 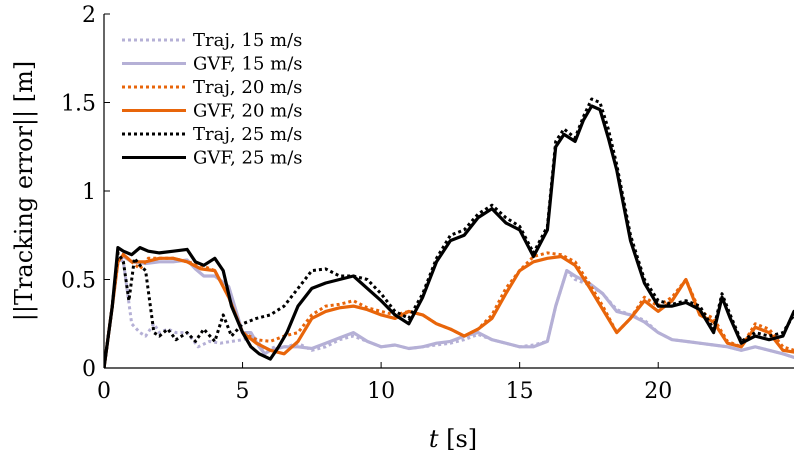 I want to click on y-tick-label: 1.5, so click(x=78, y=104).